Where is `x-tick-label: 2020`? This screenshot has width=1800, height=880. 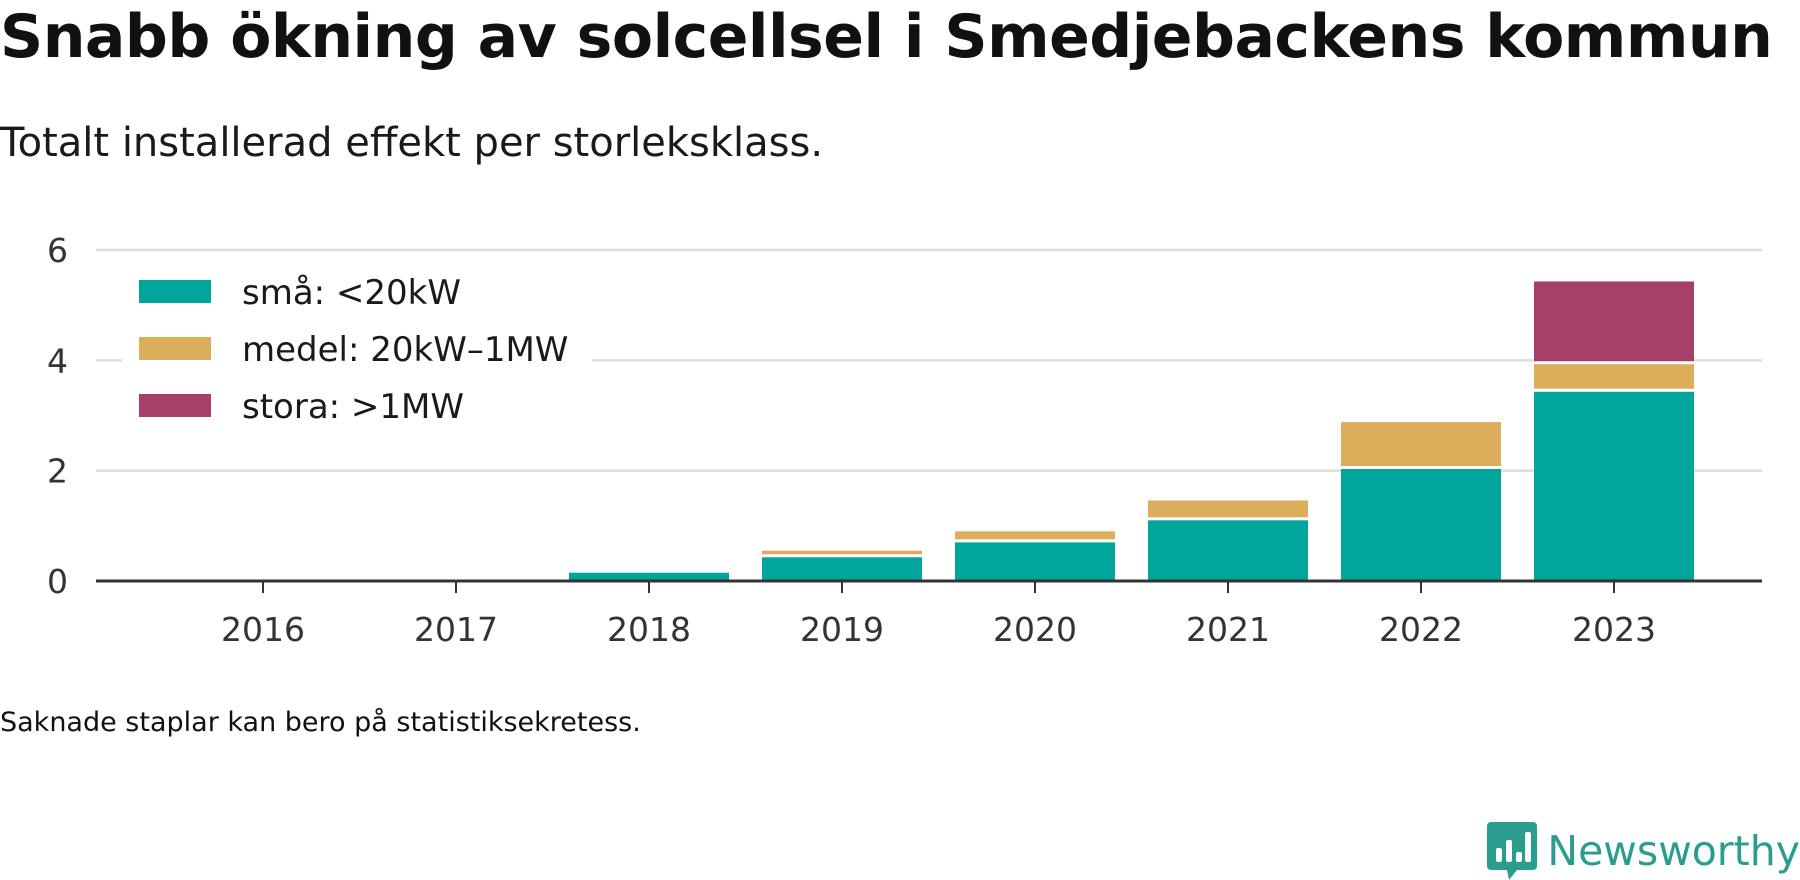 x-tick-label: 2020 is located at coordinates (1035, 629).